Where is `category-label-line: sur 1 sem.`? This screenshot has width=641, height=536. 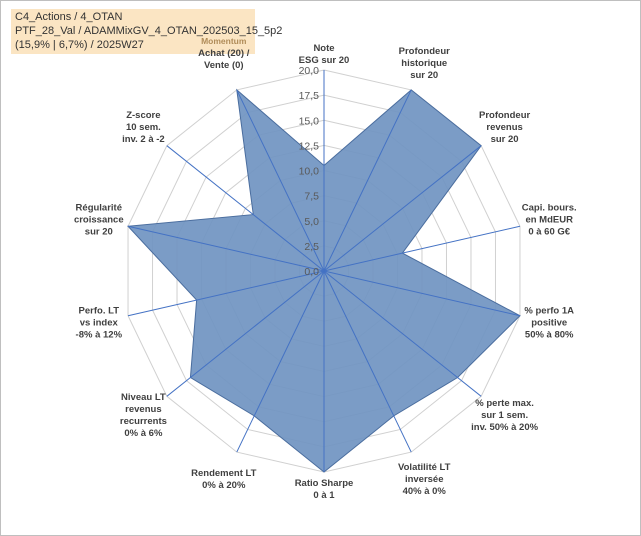
category-label-line: sur 1 sem. is located at coordinates (504, 415).